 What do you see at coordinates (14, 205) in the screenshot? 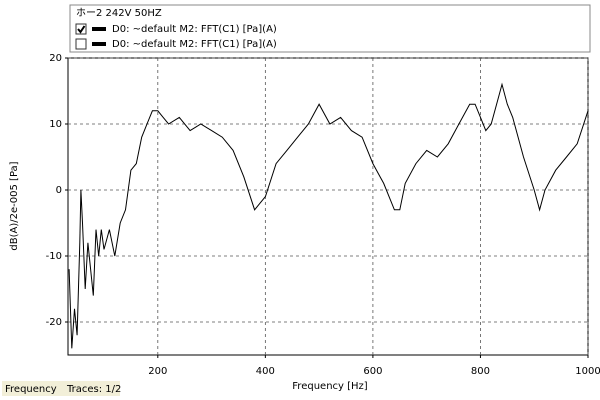
I see `y-axis-label: dB(A)/2e-005 [Pa]` at bounding box center [14, 205].